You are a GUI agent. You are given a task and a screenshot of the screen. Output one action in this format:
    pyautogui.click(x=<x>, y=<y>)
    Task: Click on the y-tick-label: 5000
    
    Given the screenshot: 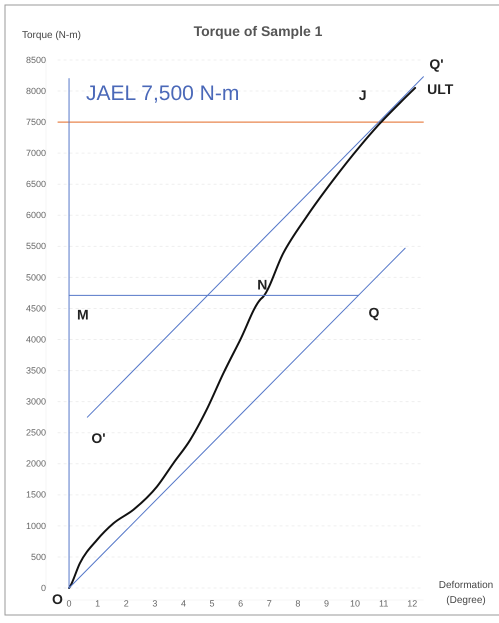 What is the action you would take?
    pyautogui.click(x=36, y=277)
    